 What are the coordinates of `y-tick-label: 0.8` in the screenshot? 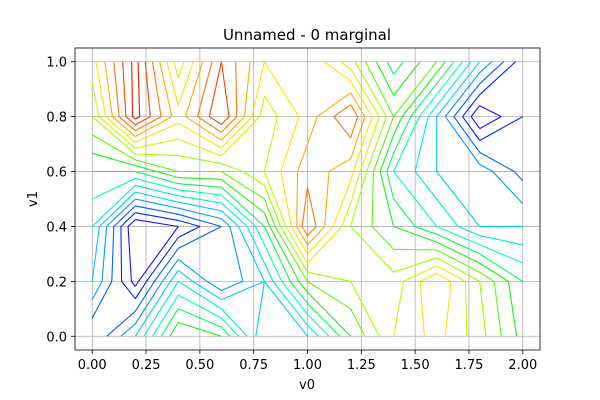 It's located at (56, 118).